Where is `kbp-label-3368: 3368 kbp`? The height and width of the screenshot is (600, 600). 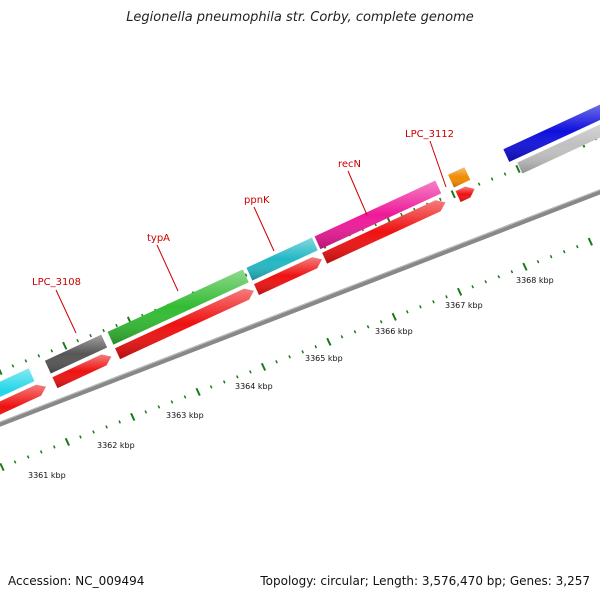 kbp-label-3368: 3368 kbp is located at coordinates (535, 280).